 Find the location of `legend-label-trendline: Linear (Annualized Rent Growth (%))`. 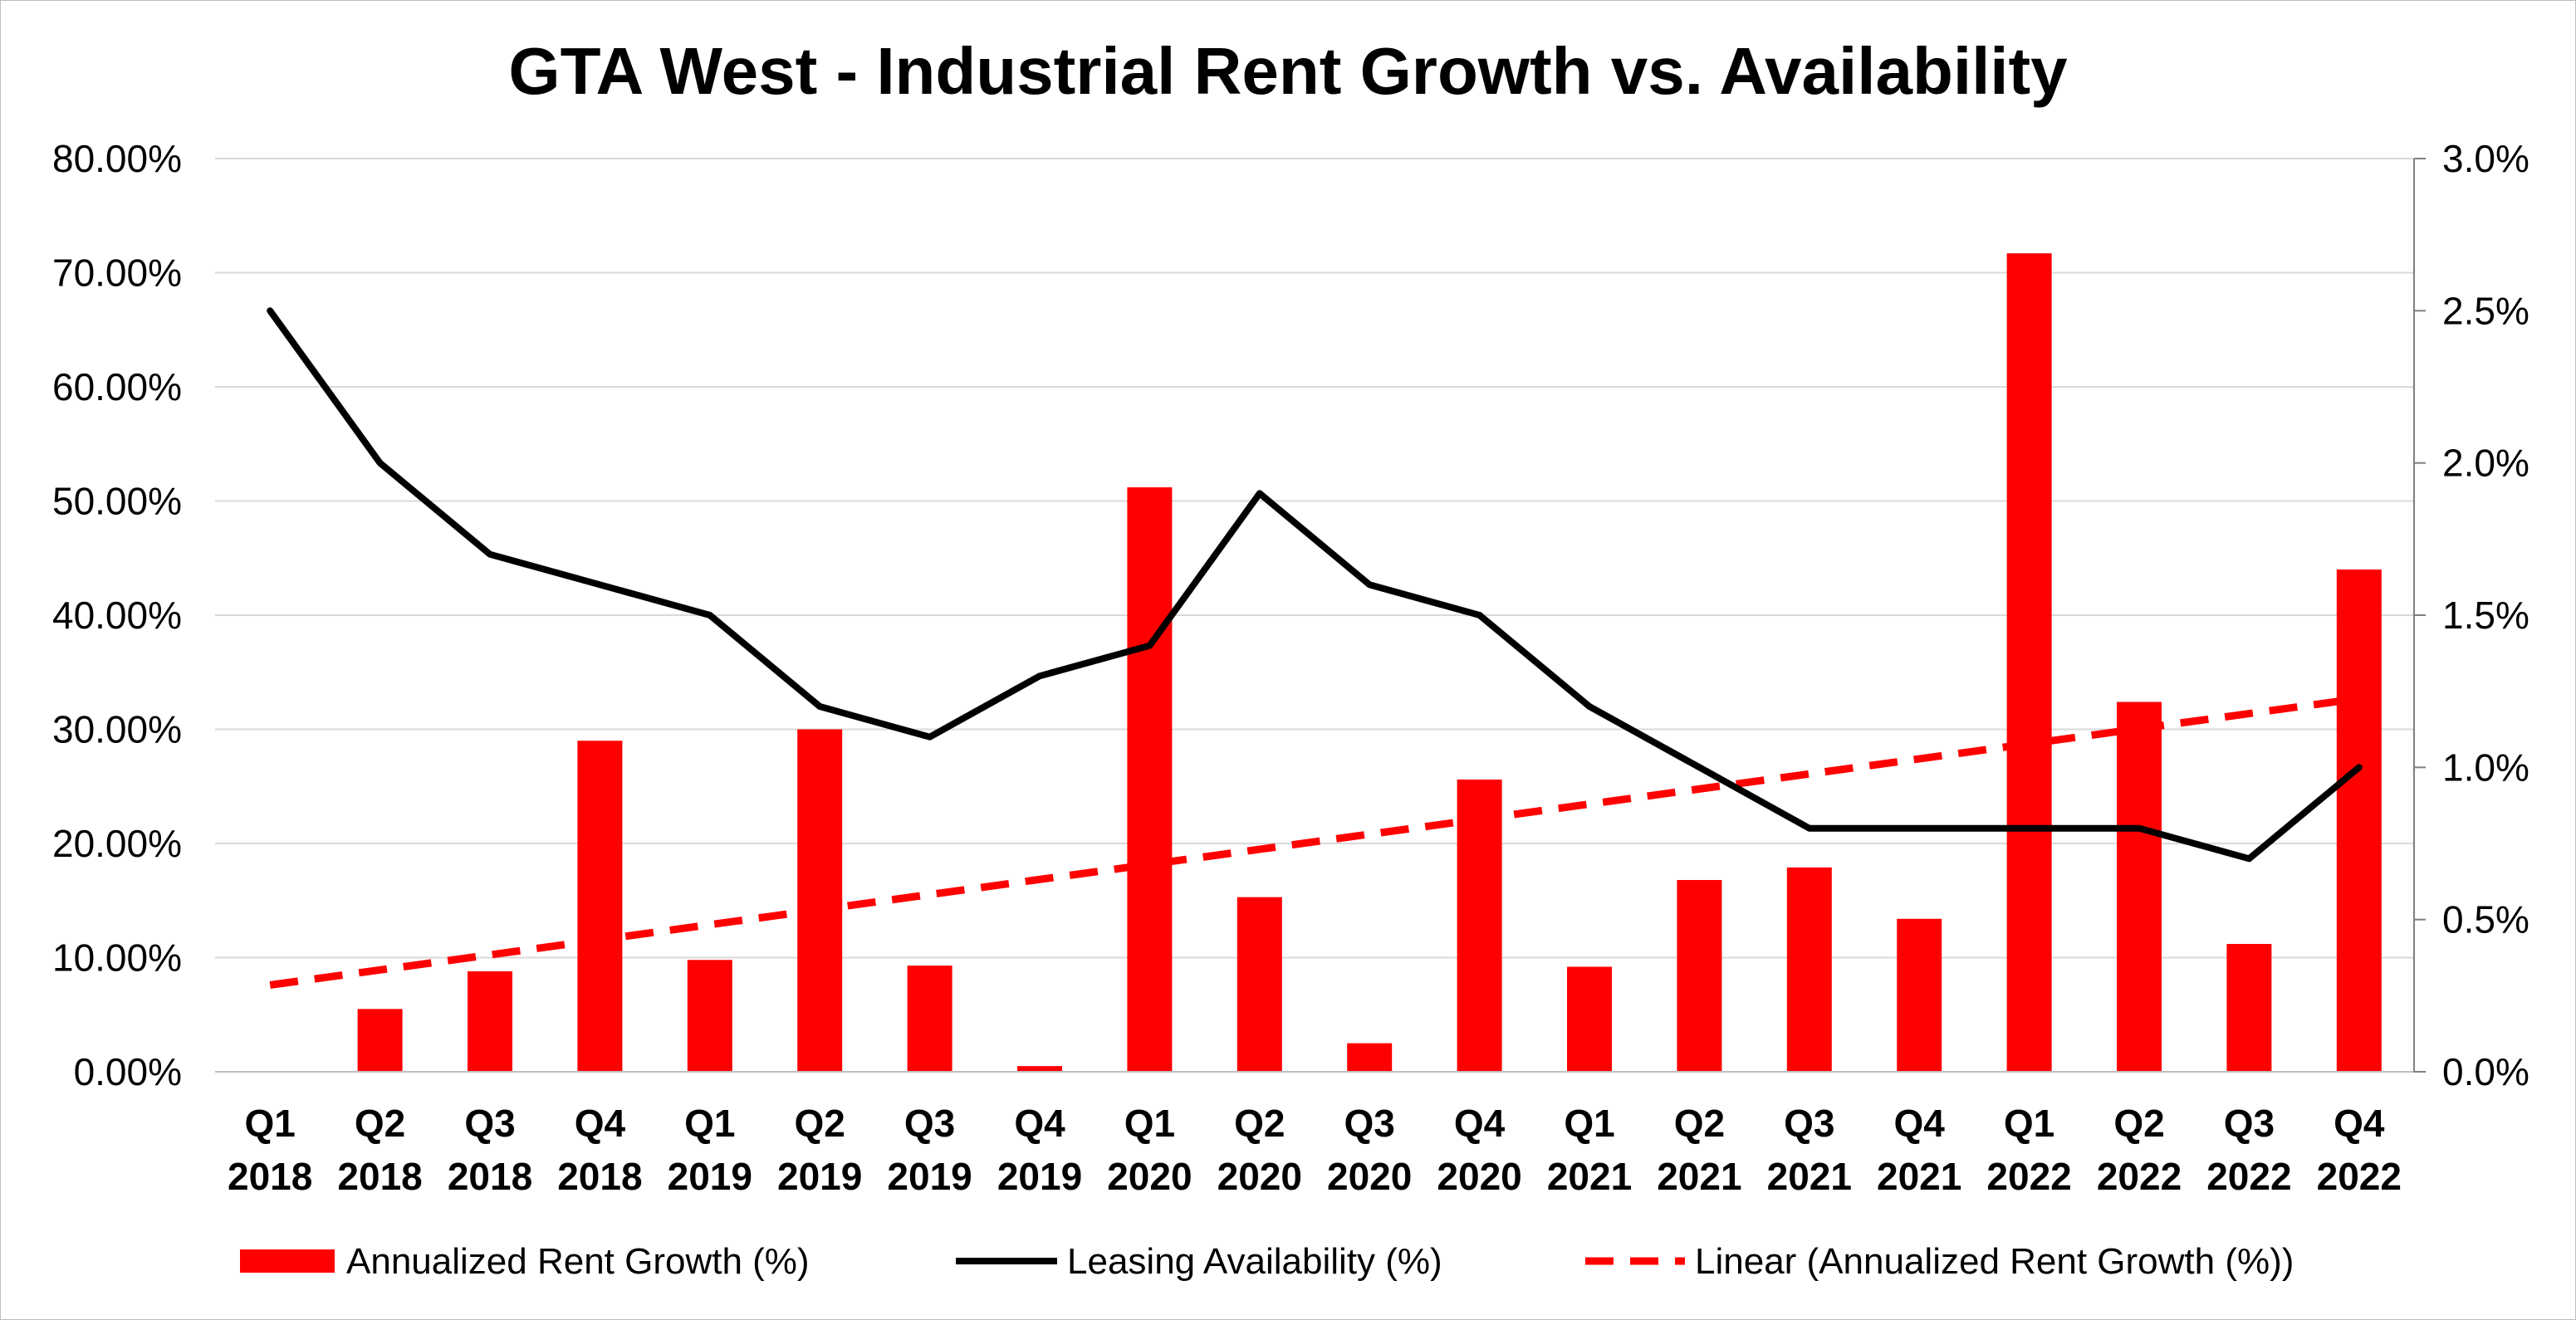

legend-label-trendline: Linear (Annualized Rent Growth (%)) is located at coordinates (1994, 1262).